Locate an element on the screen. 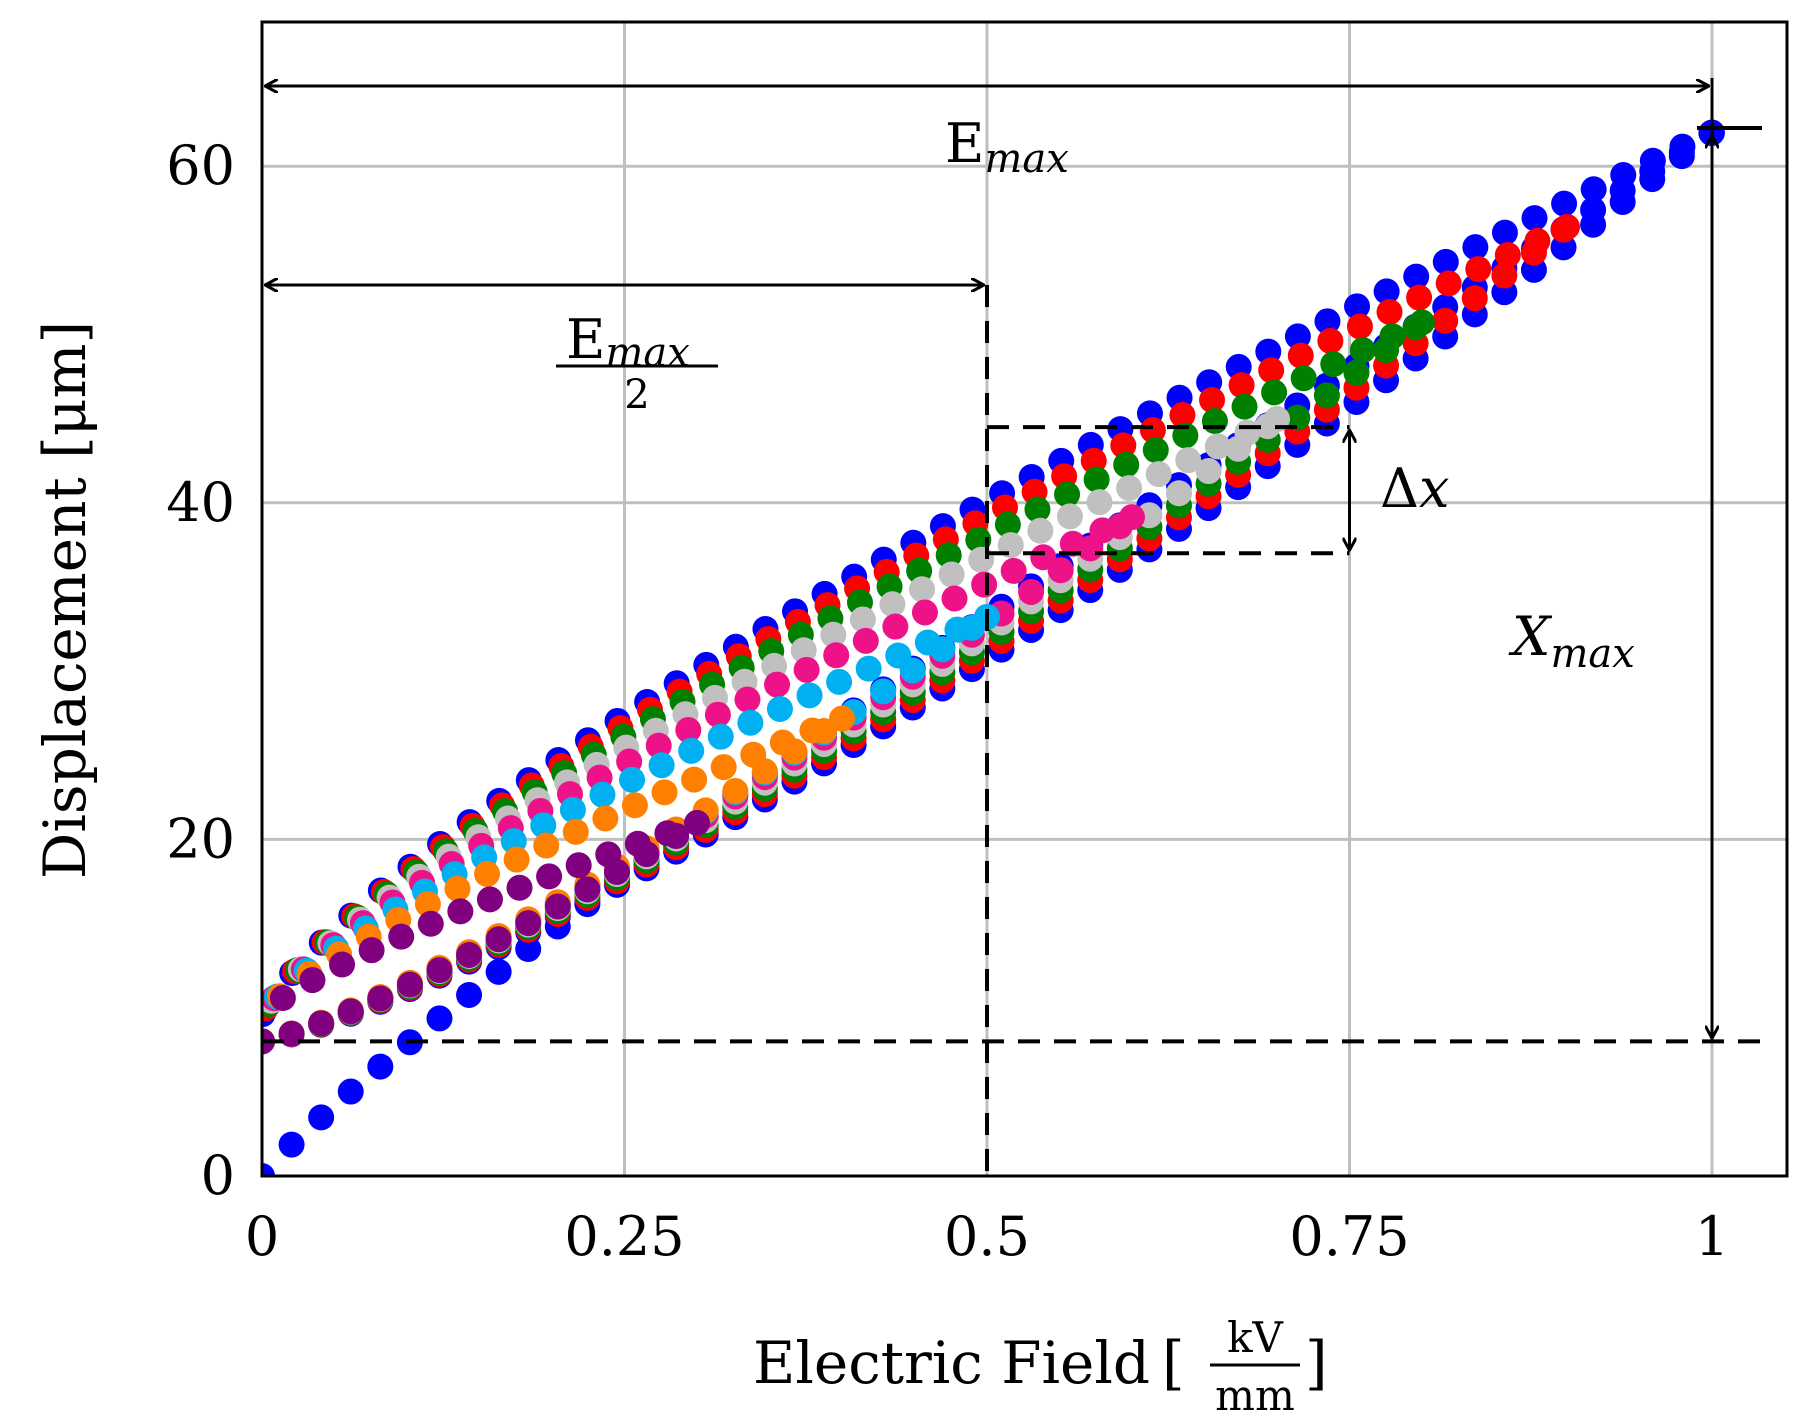 The height and width of the screenshot is (1424, 1813). emax-label: Emax is located at coordinates (1007, 147).